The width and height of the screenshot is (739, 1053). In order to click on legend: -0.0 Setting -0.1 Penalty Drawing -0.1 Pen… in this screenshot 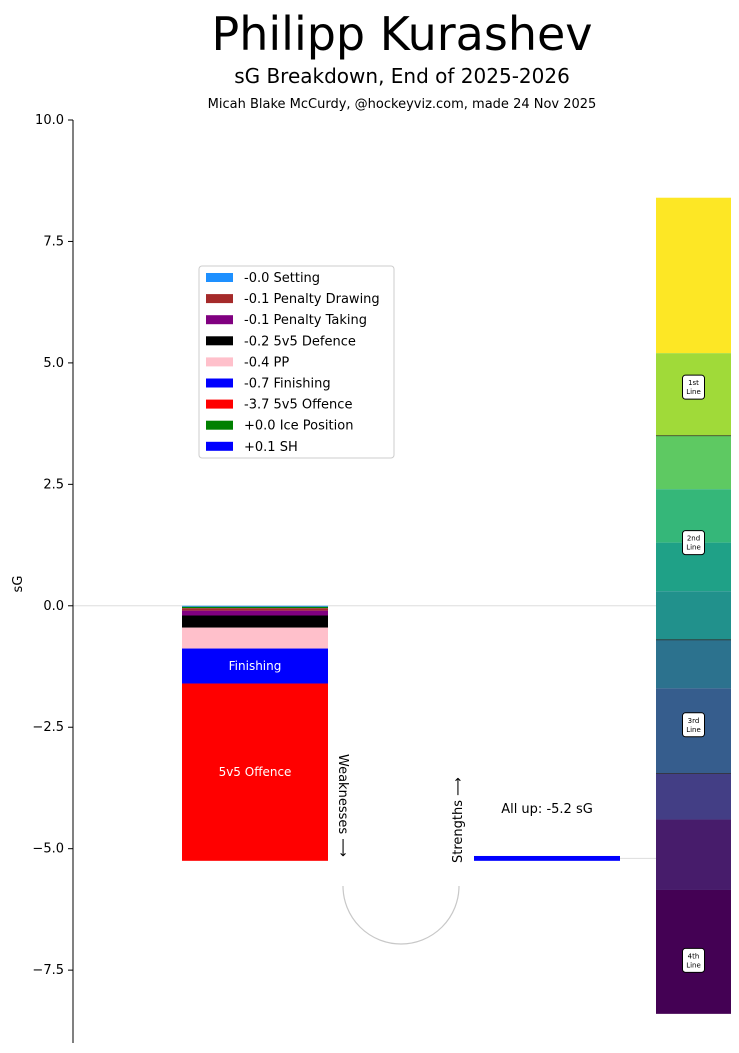, I will do `click(296, 362)`.